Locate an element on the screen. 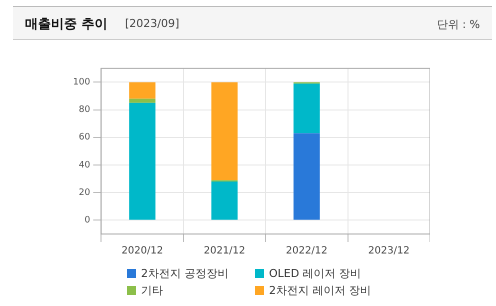 This screenshot has height=306, width=496. legend-label: OLED 레이저 장비 is located at coordinates (315, 273).